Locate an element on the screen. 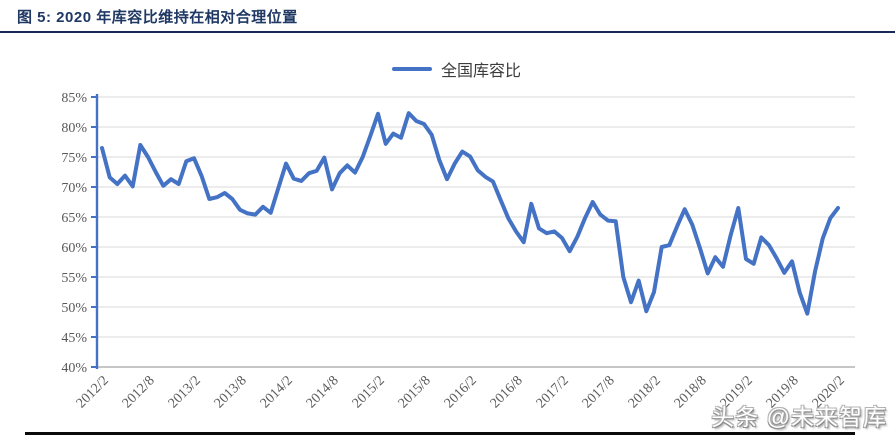 The image size is (895, 444). x-tick-label: 2016/2 is located at coordinates (461, 392).